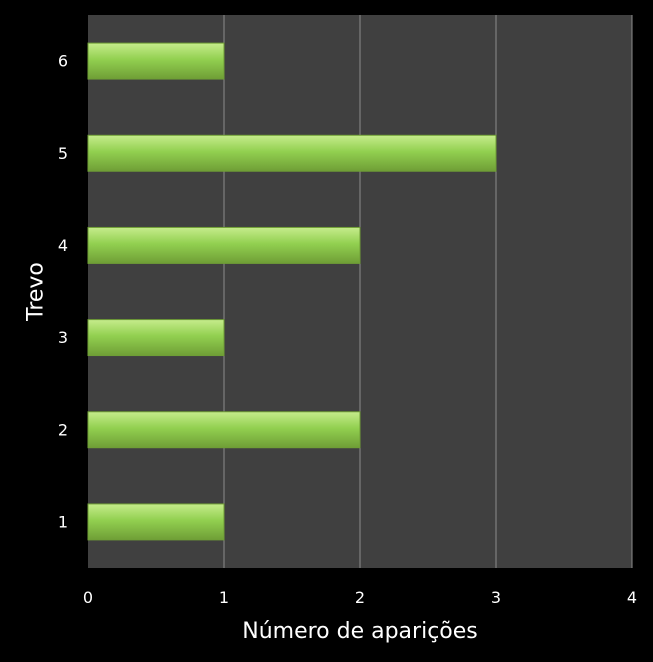 Image resolution: width=653 pixels, height=662 pixels. Describe the element at coordinates (36, 292) in the screenshot. I see `y-axis-title: Trevo` at that location.